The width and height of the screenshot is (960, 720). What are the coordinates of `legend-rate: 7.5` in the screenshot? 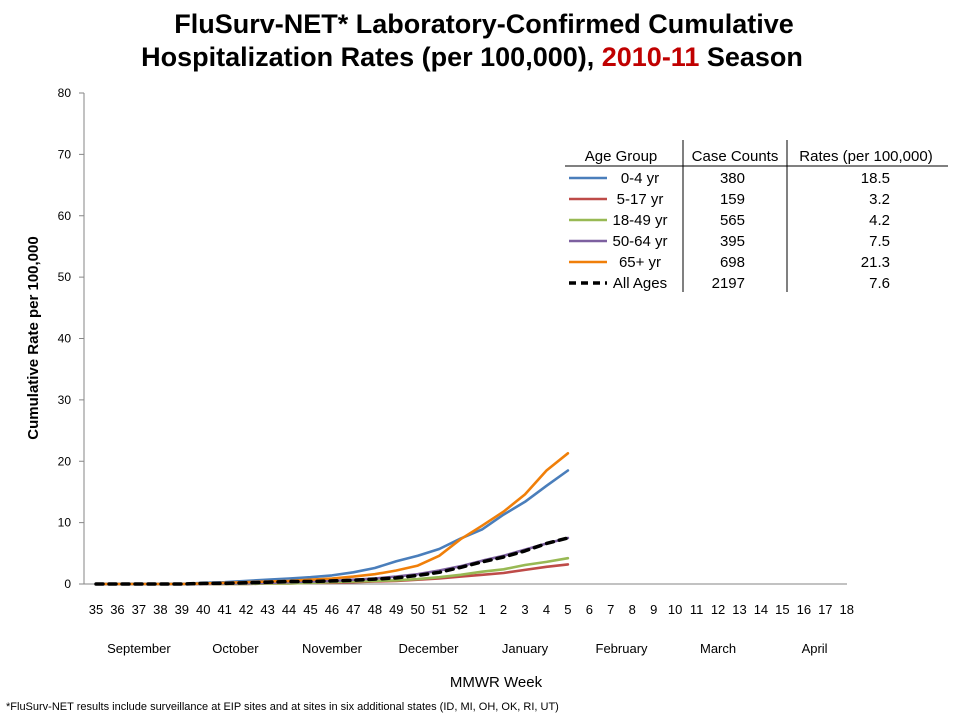 It's located at (879, 241).